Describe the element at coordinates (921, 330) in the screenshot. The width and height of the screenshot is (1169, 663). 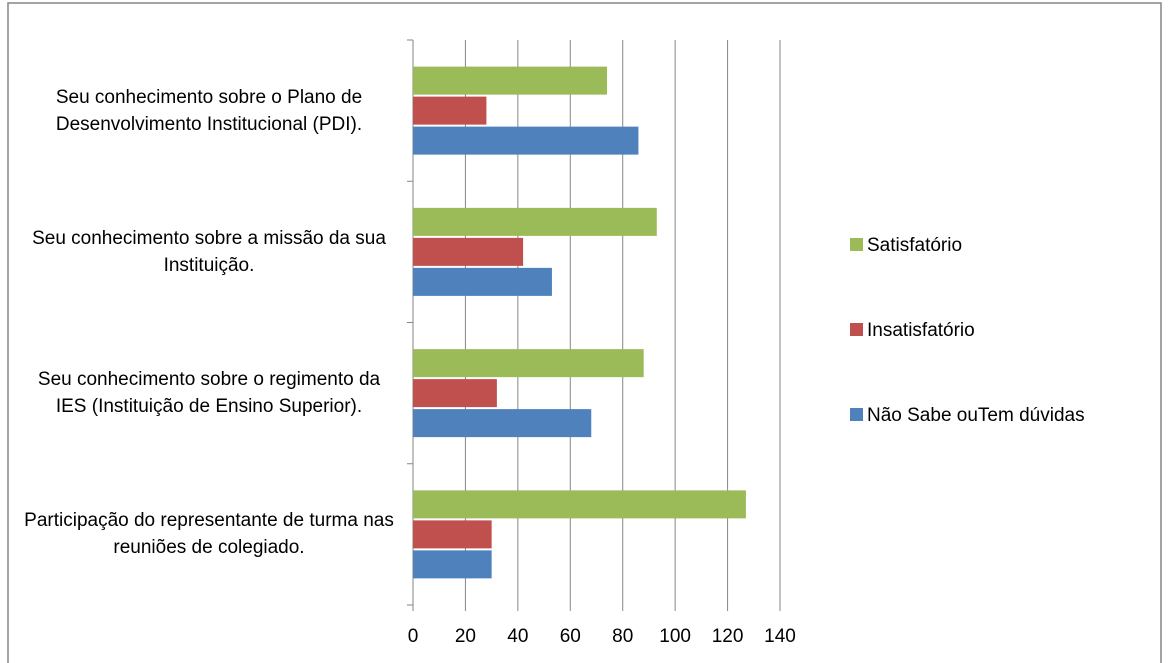
I see `legend-label: Insatisfatório` at that location.